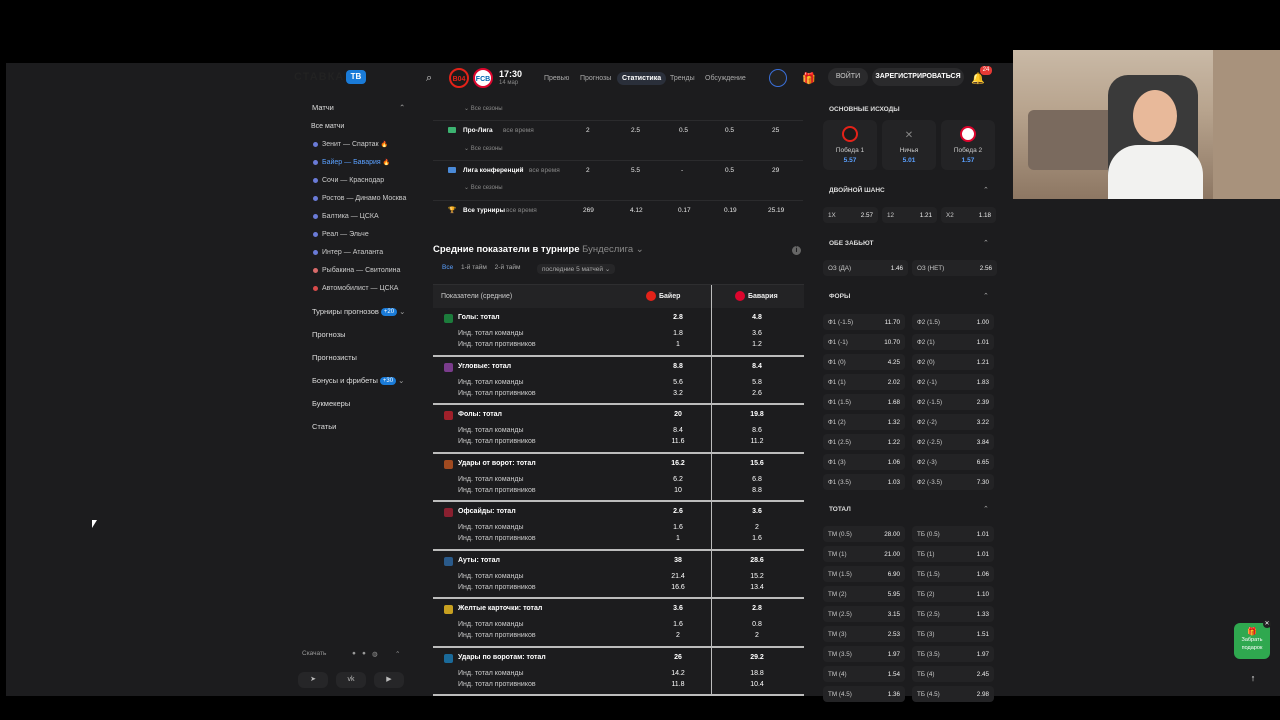 This screenshot has width=1280, height=720. What do you see at coordinates (375, 654) in the screenshot?
I see `web-icon: ◍` at bounding box center [375, 654].